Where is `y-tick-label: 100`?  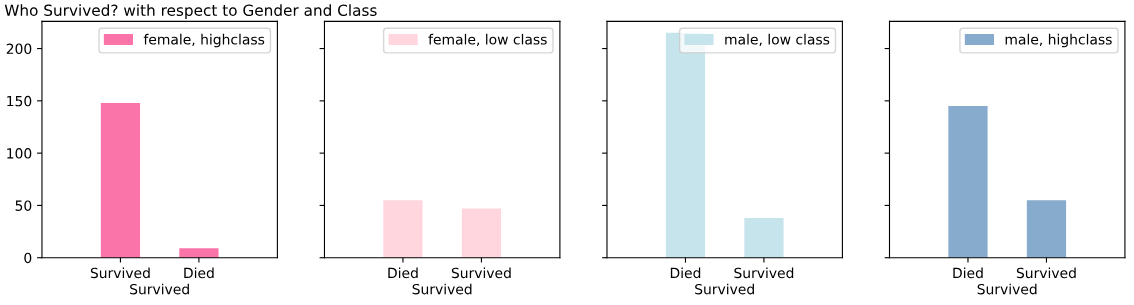
y-tick-label: 100 is located at coordinates (19, 153).